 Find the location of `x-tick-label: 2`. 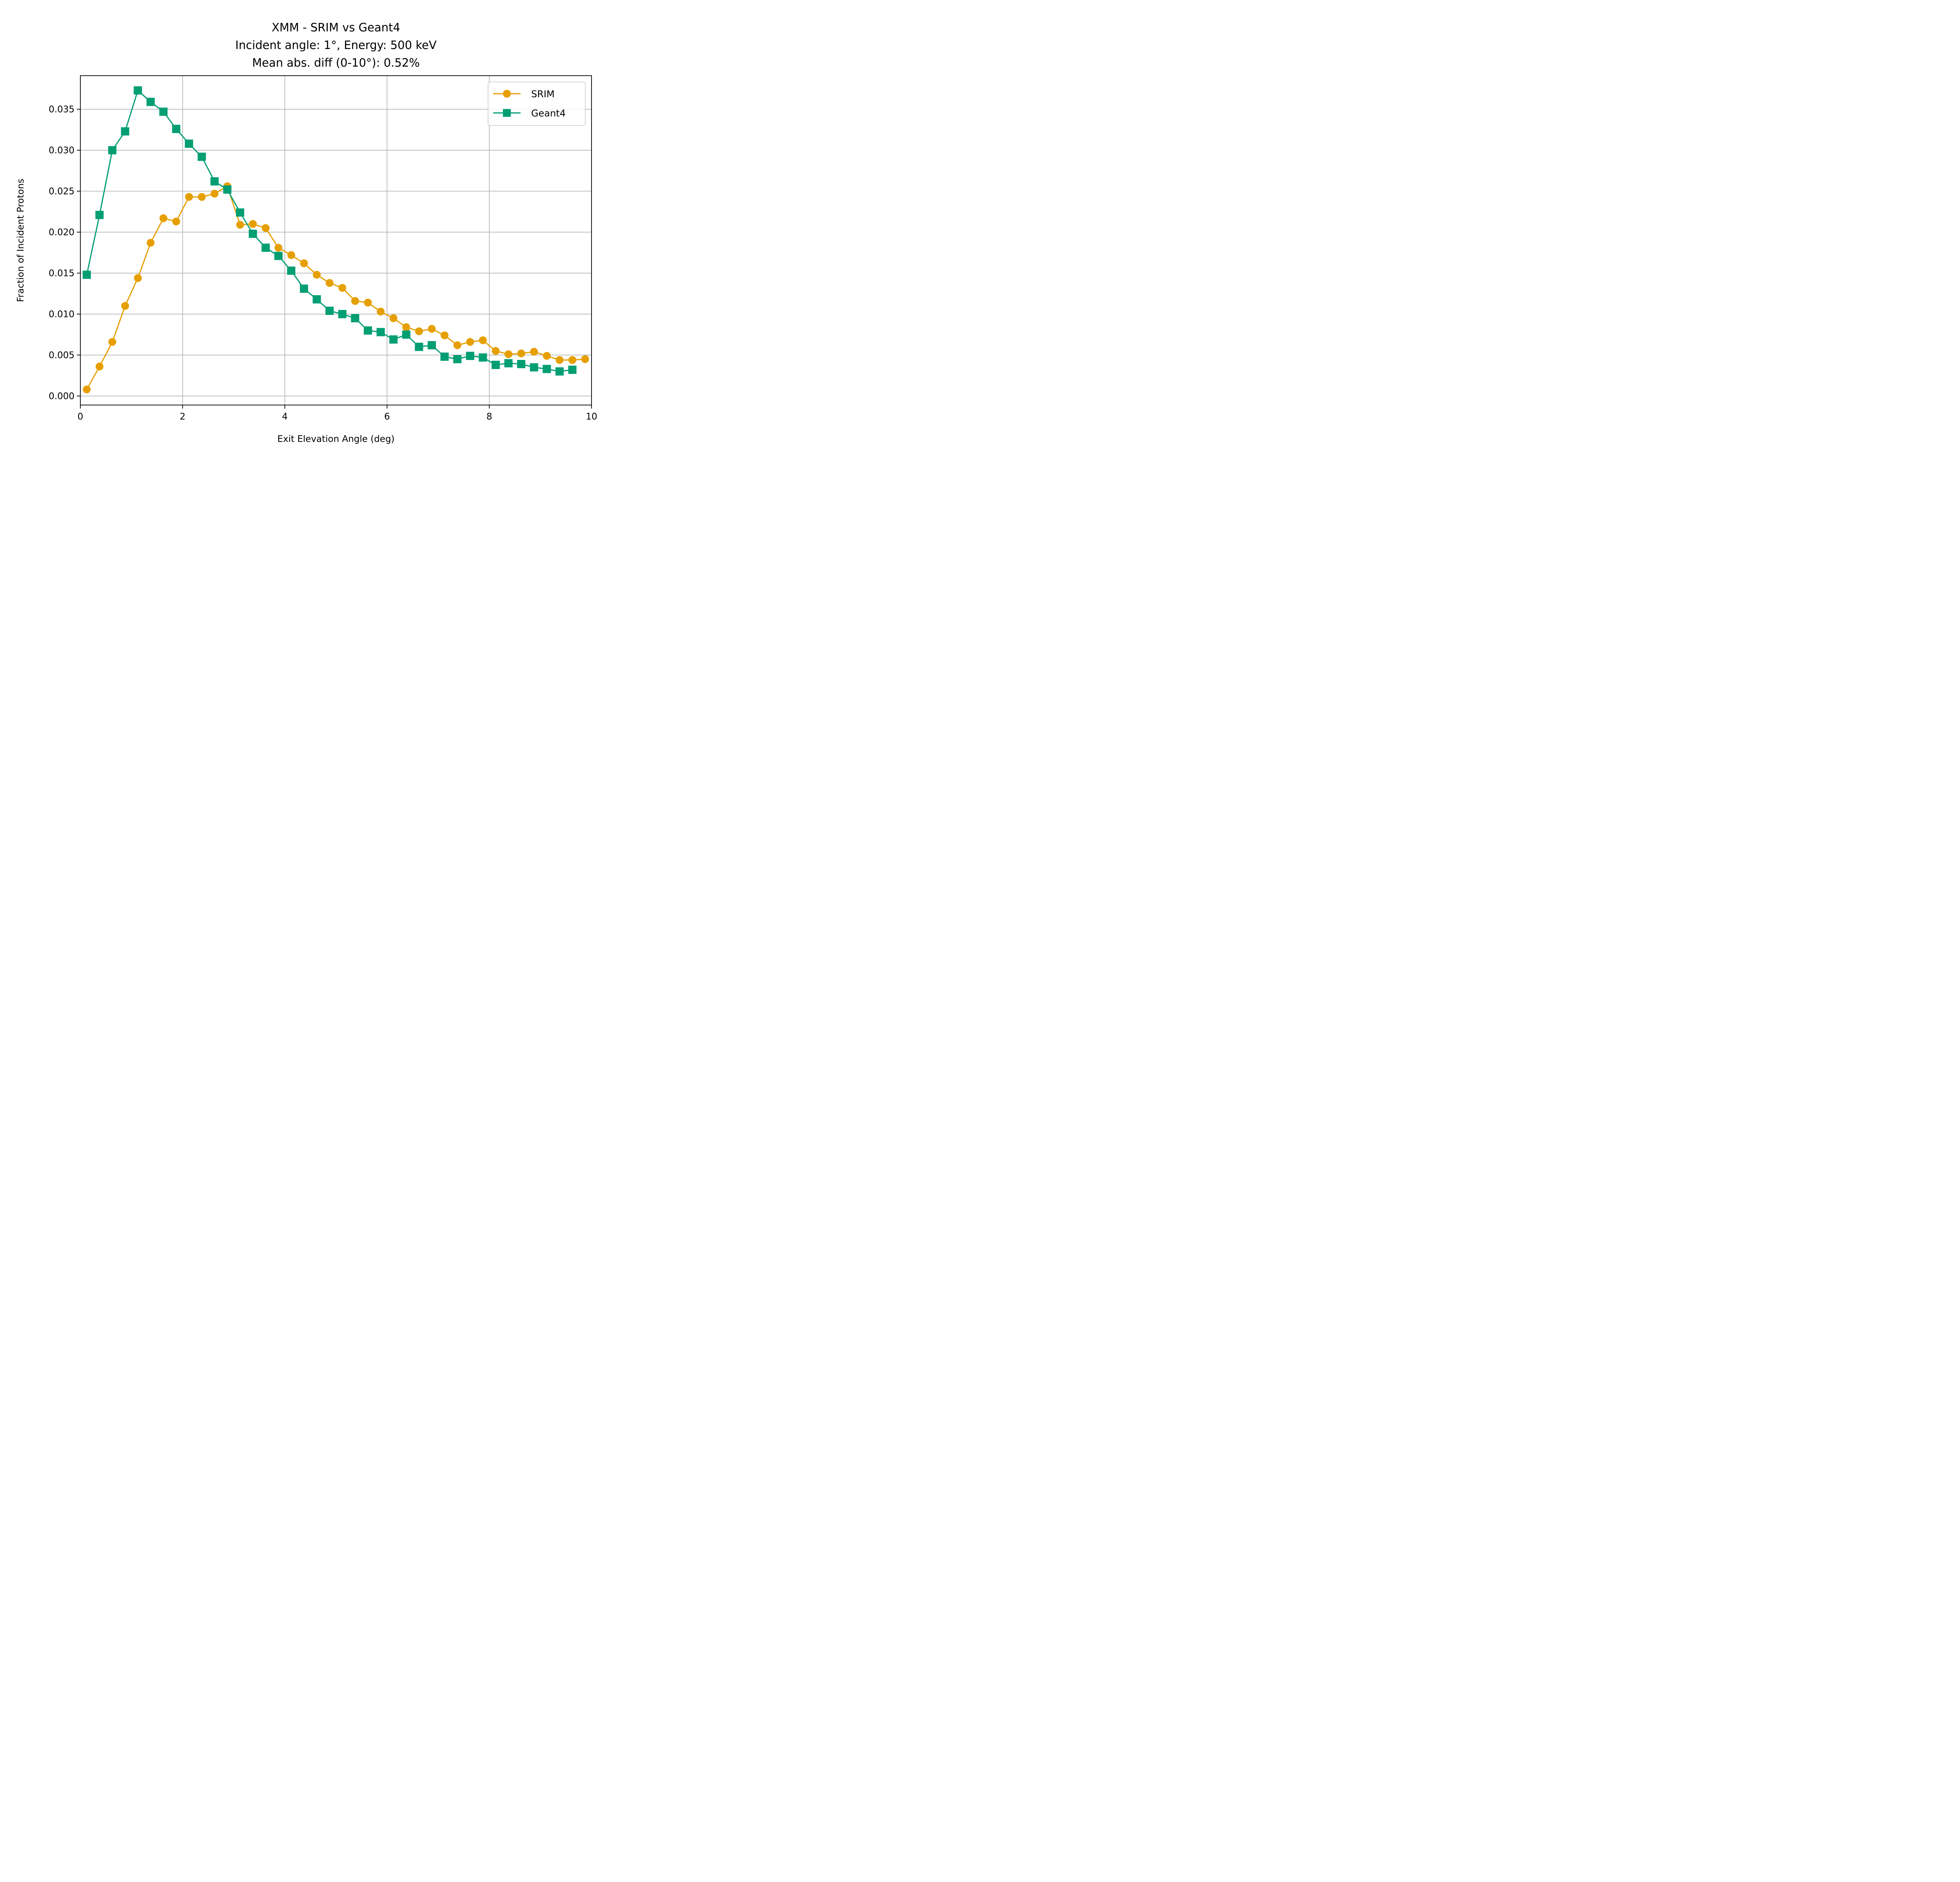

x-tick-label: 2 is located at coordinates (182, 417).